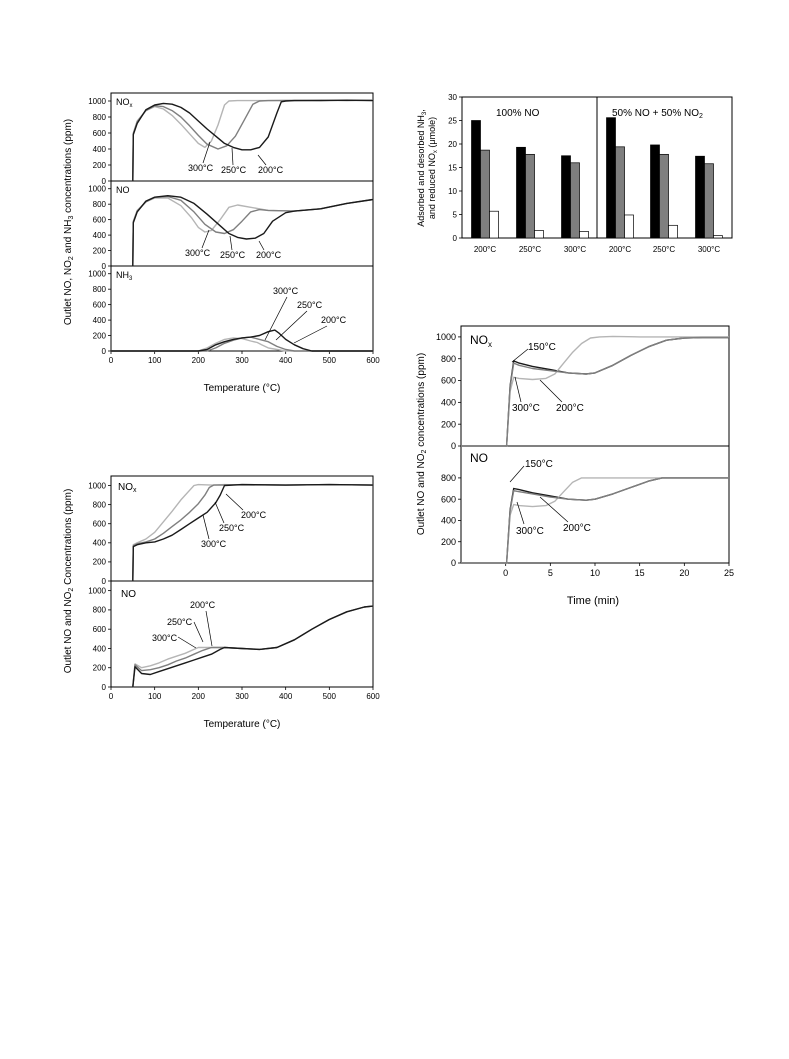 Image resolution: width=789 pixels, height=1059 pixels. What do you see at coordinates (97, 485) in the screenshot?
I see `bl-p0-ytick-label-5: 1000` at bounding box center [97, 485].